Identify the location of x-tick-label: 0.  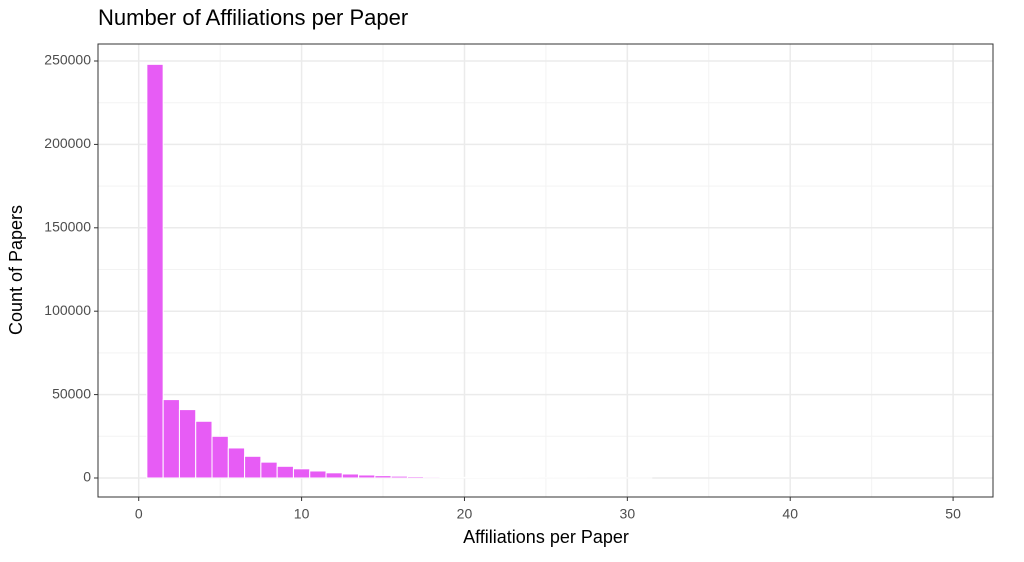
(139, 514).